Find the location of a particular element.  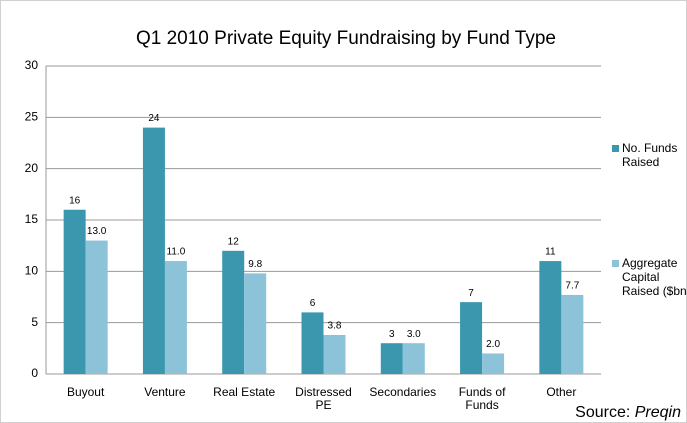

value-label: 13.0 is located at coordinates (97, 231).